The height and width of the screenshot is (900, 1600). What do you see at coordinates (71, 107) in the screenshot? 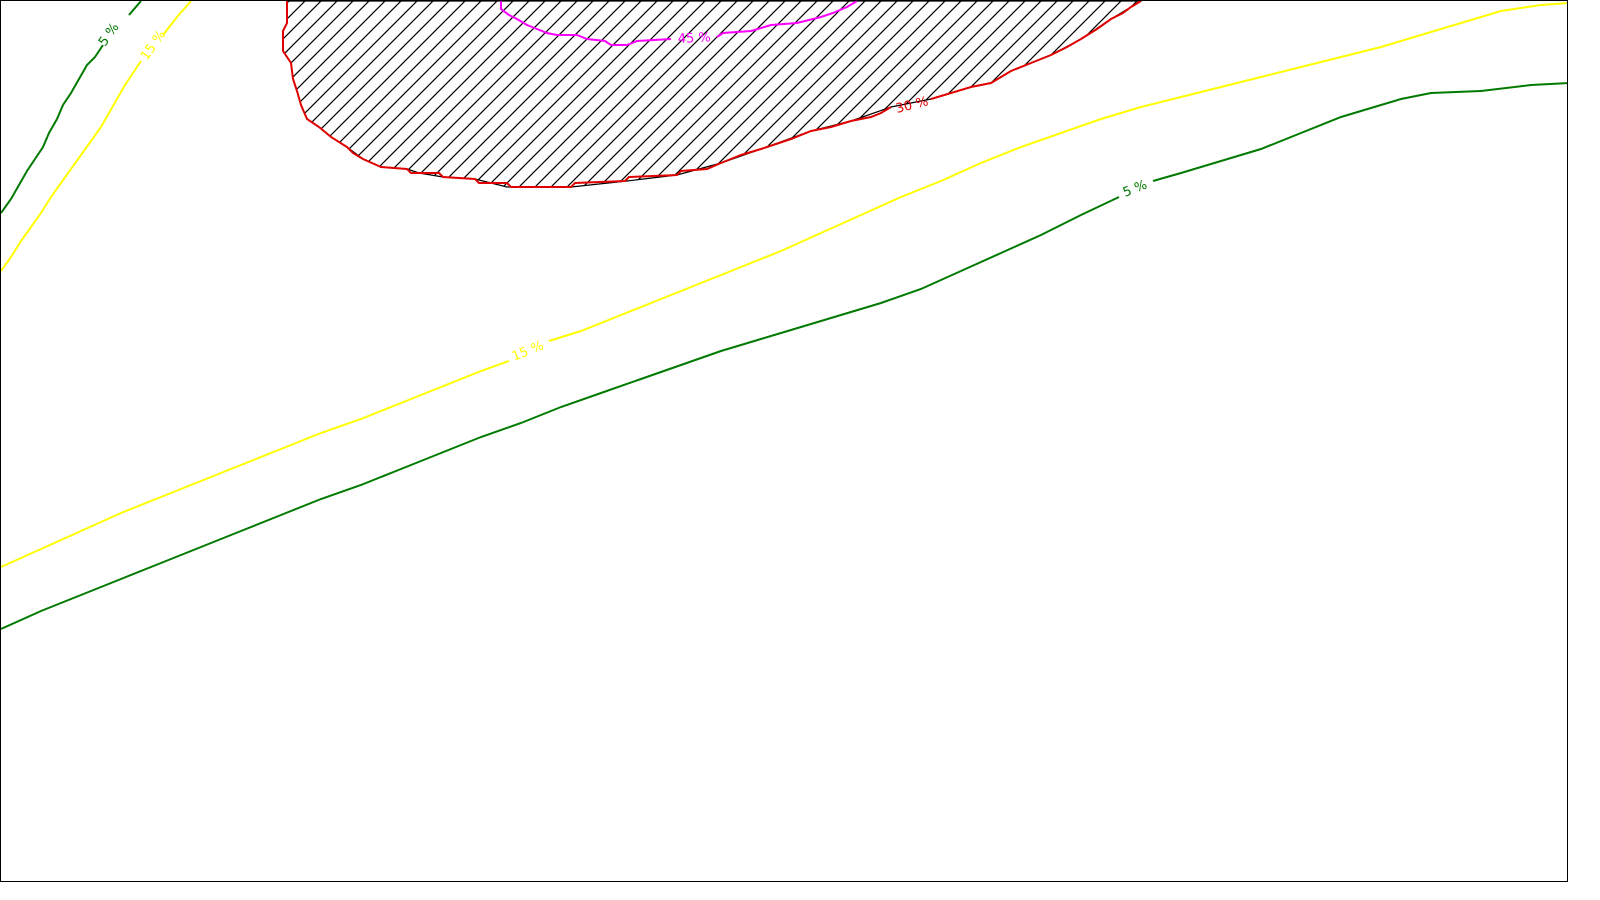
I see `contour-line-5-upper-left` at bounding box center [71, 107].